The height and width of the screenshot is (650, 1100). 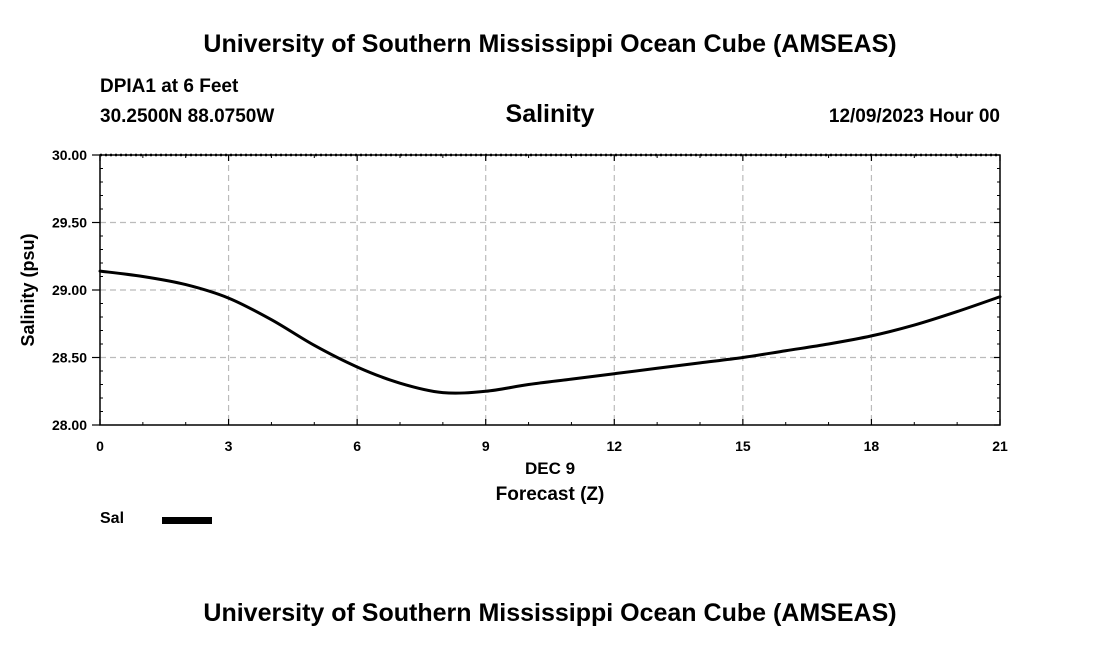 What do you see at coordinates (69, 425) in the screenshot?
I see `y-tick-label: 28.00` at bounding box center [69, 425].